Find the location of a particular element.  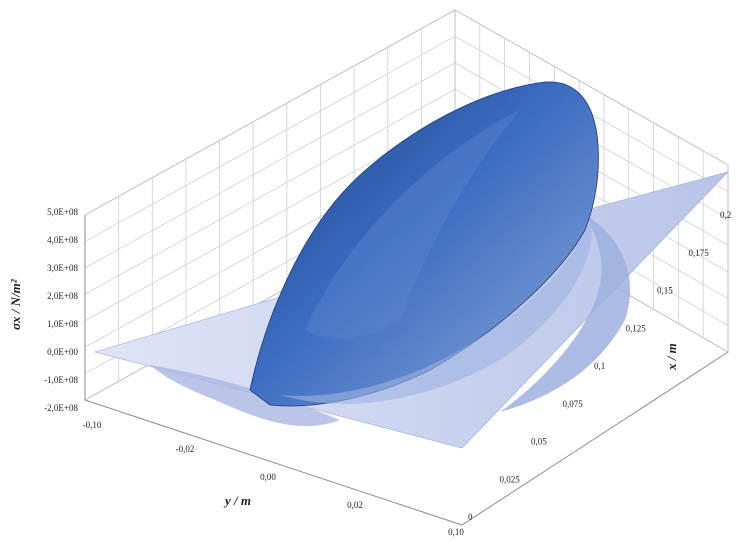

y-tick-label: -0,02 is located at coordinates (185, 449).